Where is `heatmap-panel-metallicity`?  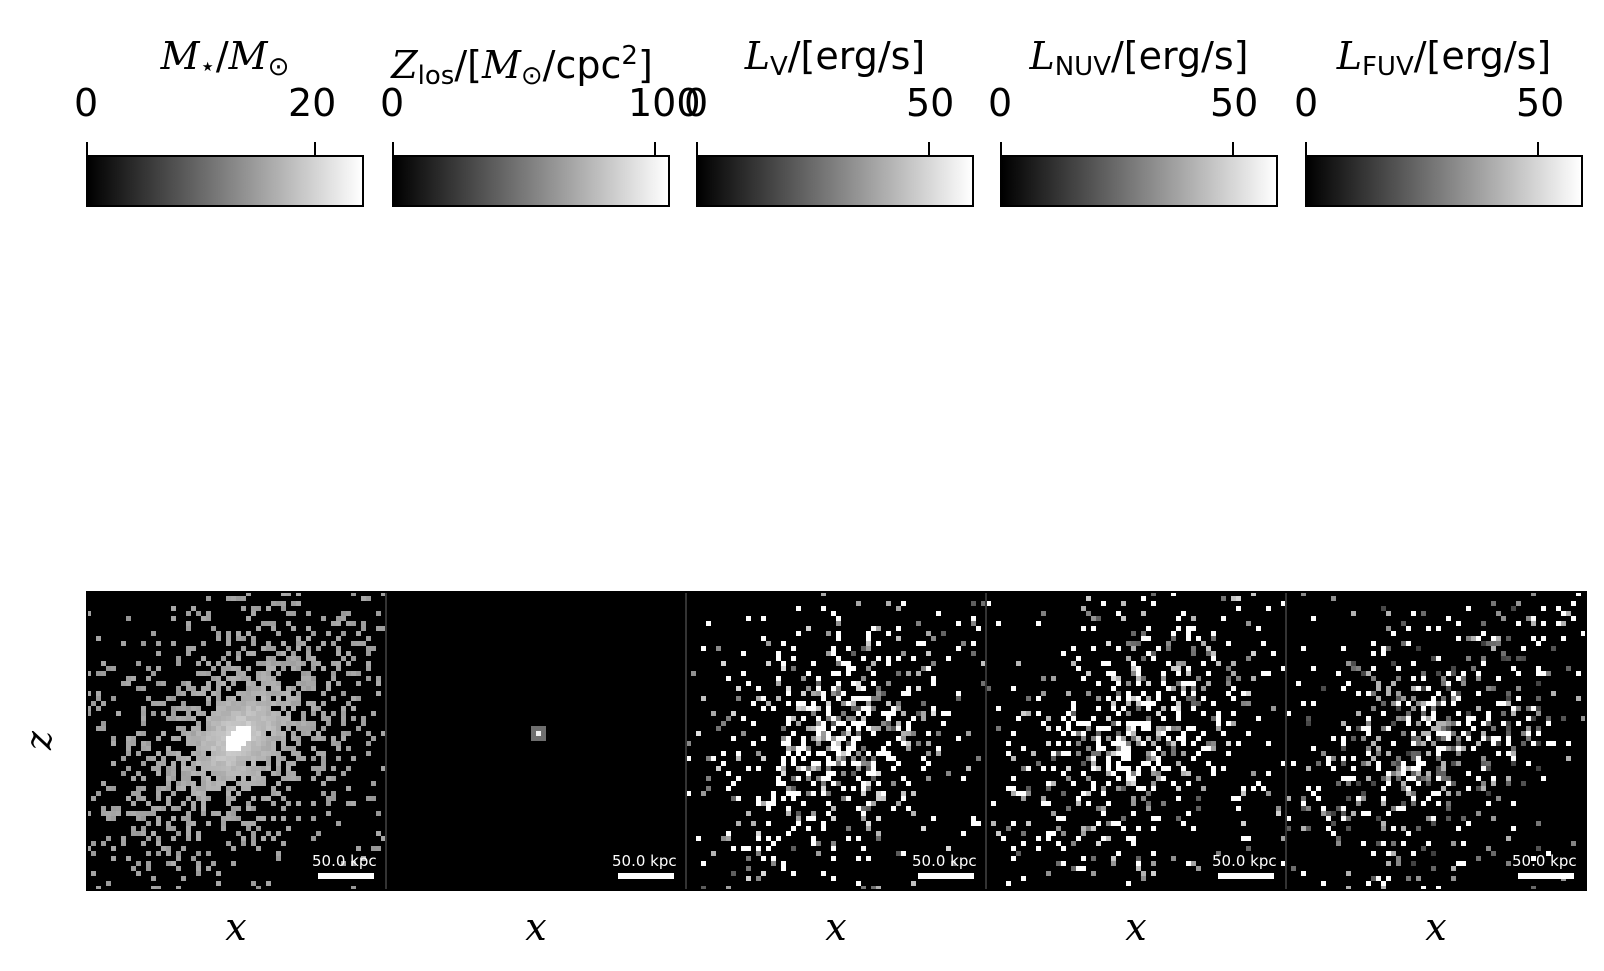
heatmap-panel-metallicity is located at coordinates (536, 741).